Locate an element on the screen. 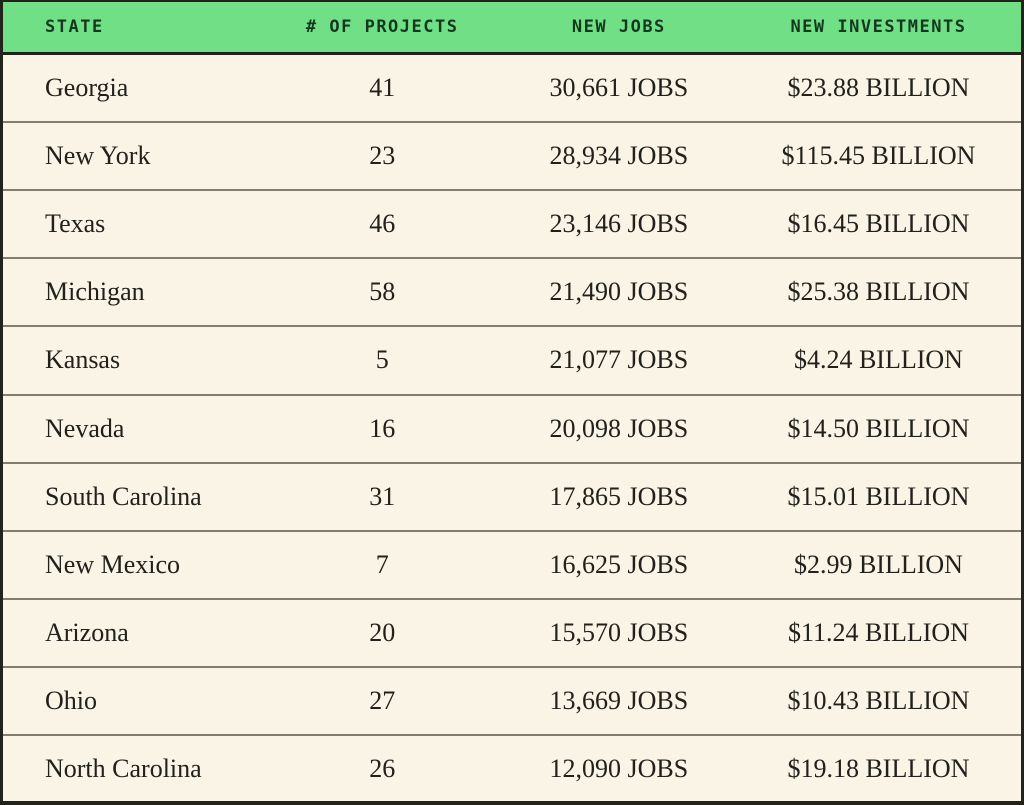 Image resolution: width=1024 pixels, height=805 pixels. state-cell: Ohio is located at coordinates (133, 700).